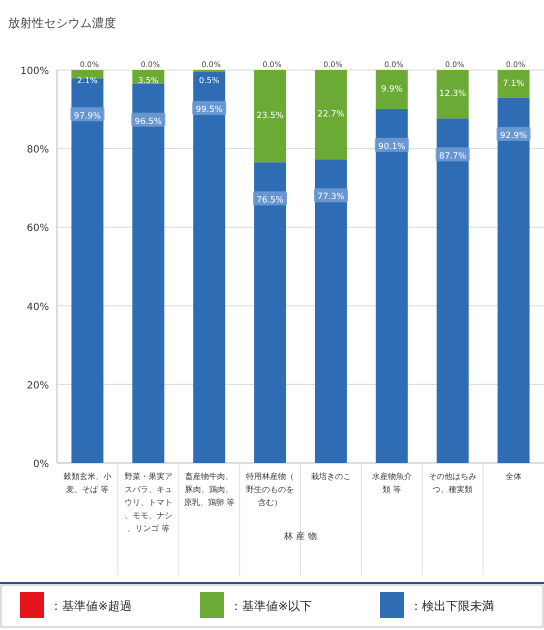  Describe the element at coordinates (270, 489) in the screenshot. I see `x-tick-label: 特用林産物（野生のものを含む）` at that location.